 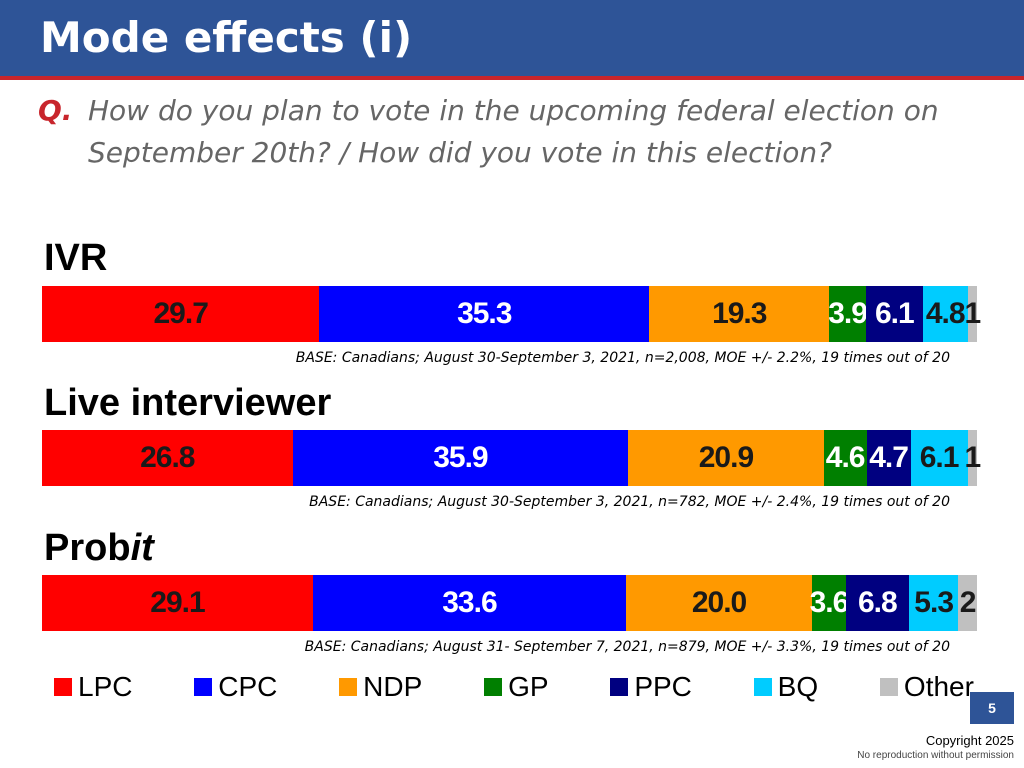 I want to click on bar-segment-lpc: 29.7, so click(x=181, y=314).